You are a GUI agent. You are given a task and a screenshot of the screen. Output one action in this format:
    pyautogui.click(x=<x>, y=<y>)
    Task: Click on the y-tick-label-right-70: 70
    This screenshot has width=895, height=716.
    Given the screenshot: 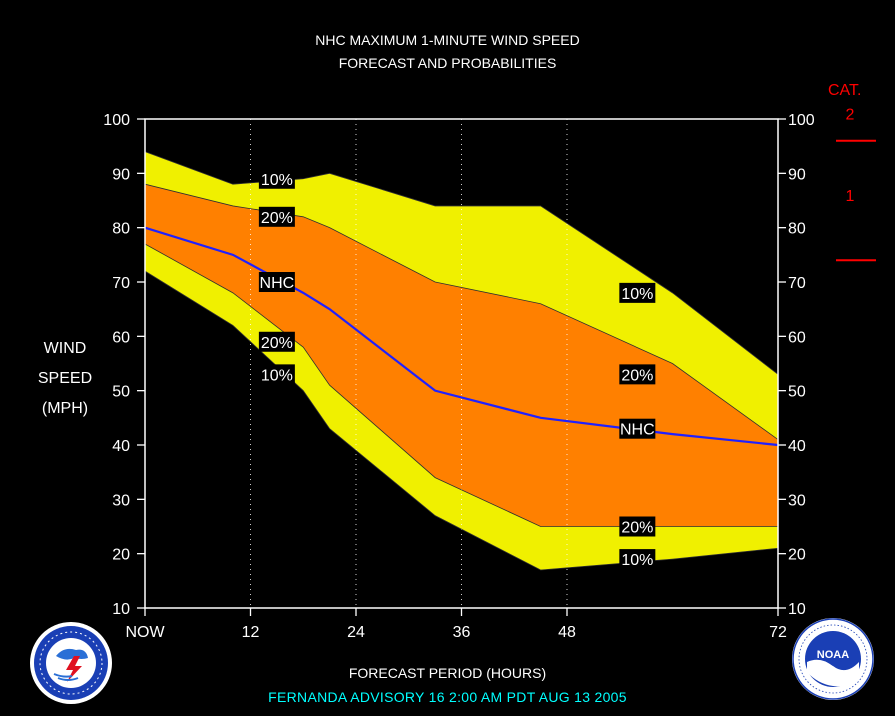 What is the action you would take?
    pyautogui.click(x=797, y=283)
    